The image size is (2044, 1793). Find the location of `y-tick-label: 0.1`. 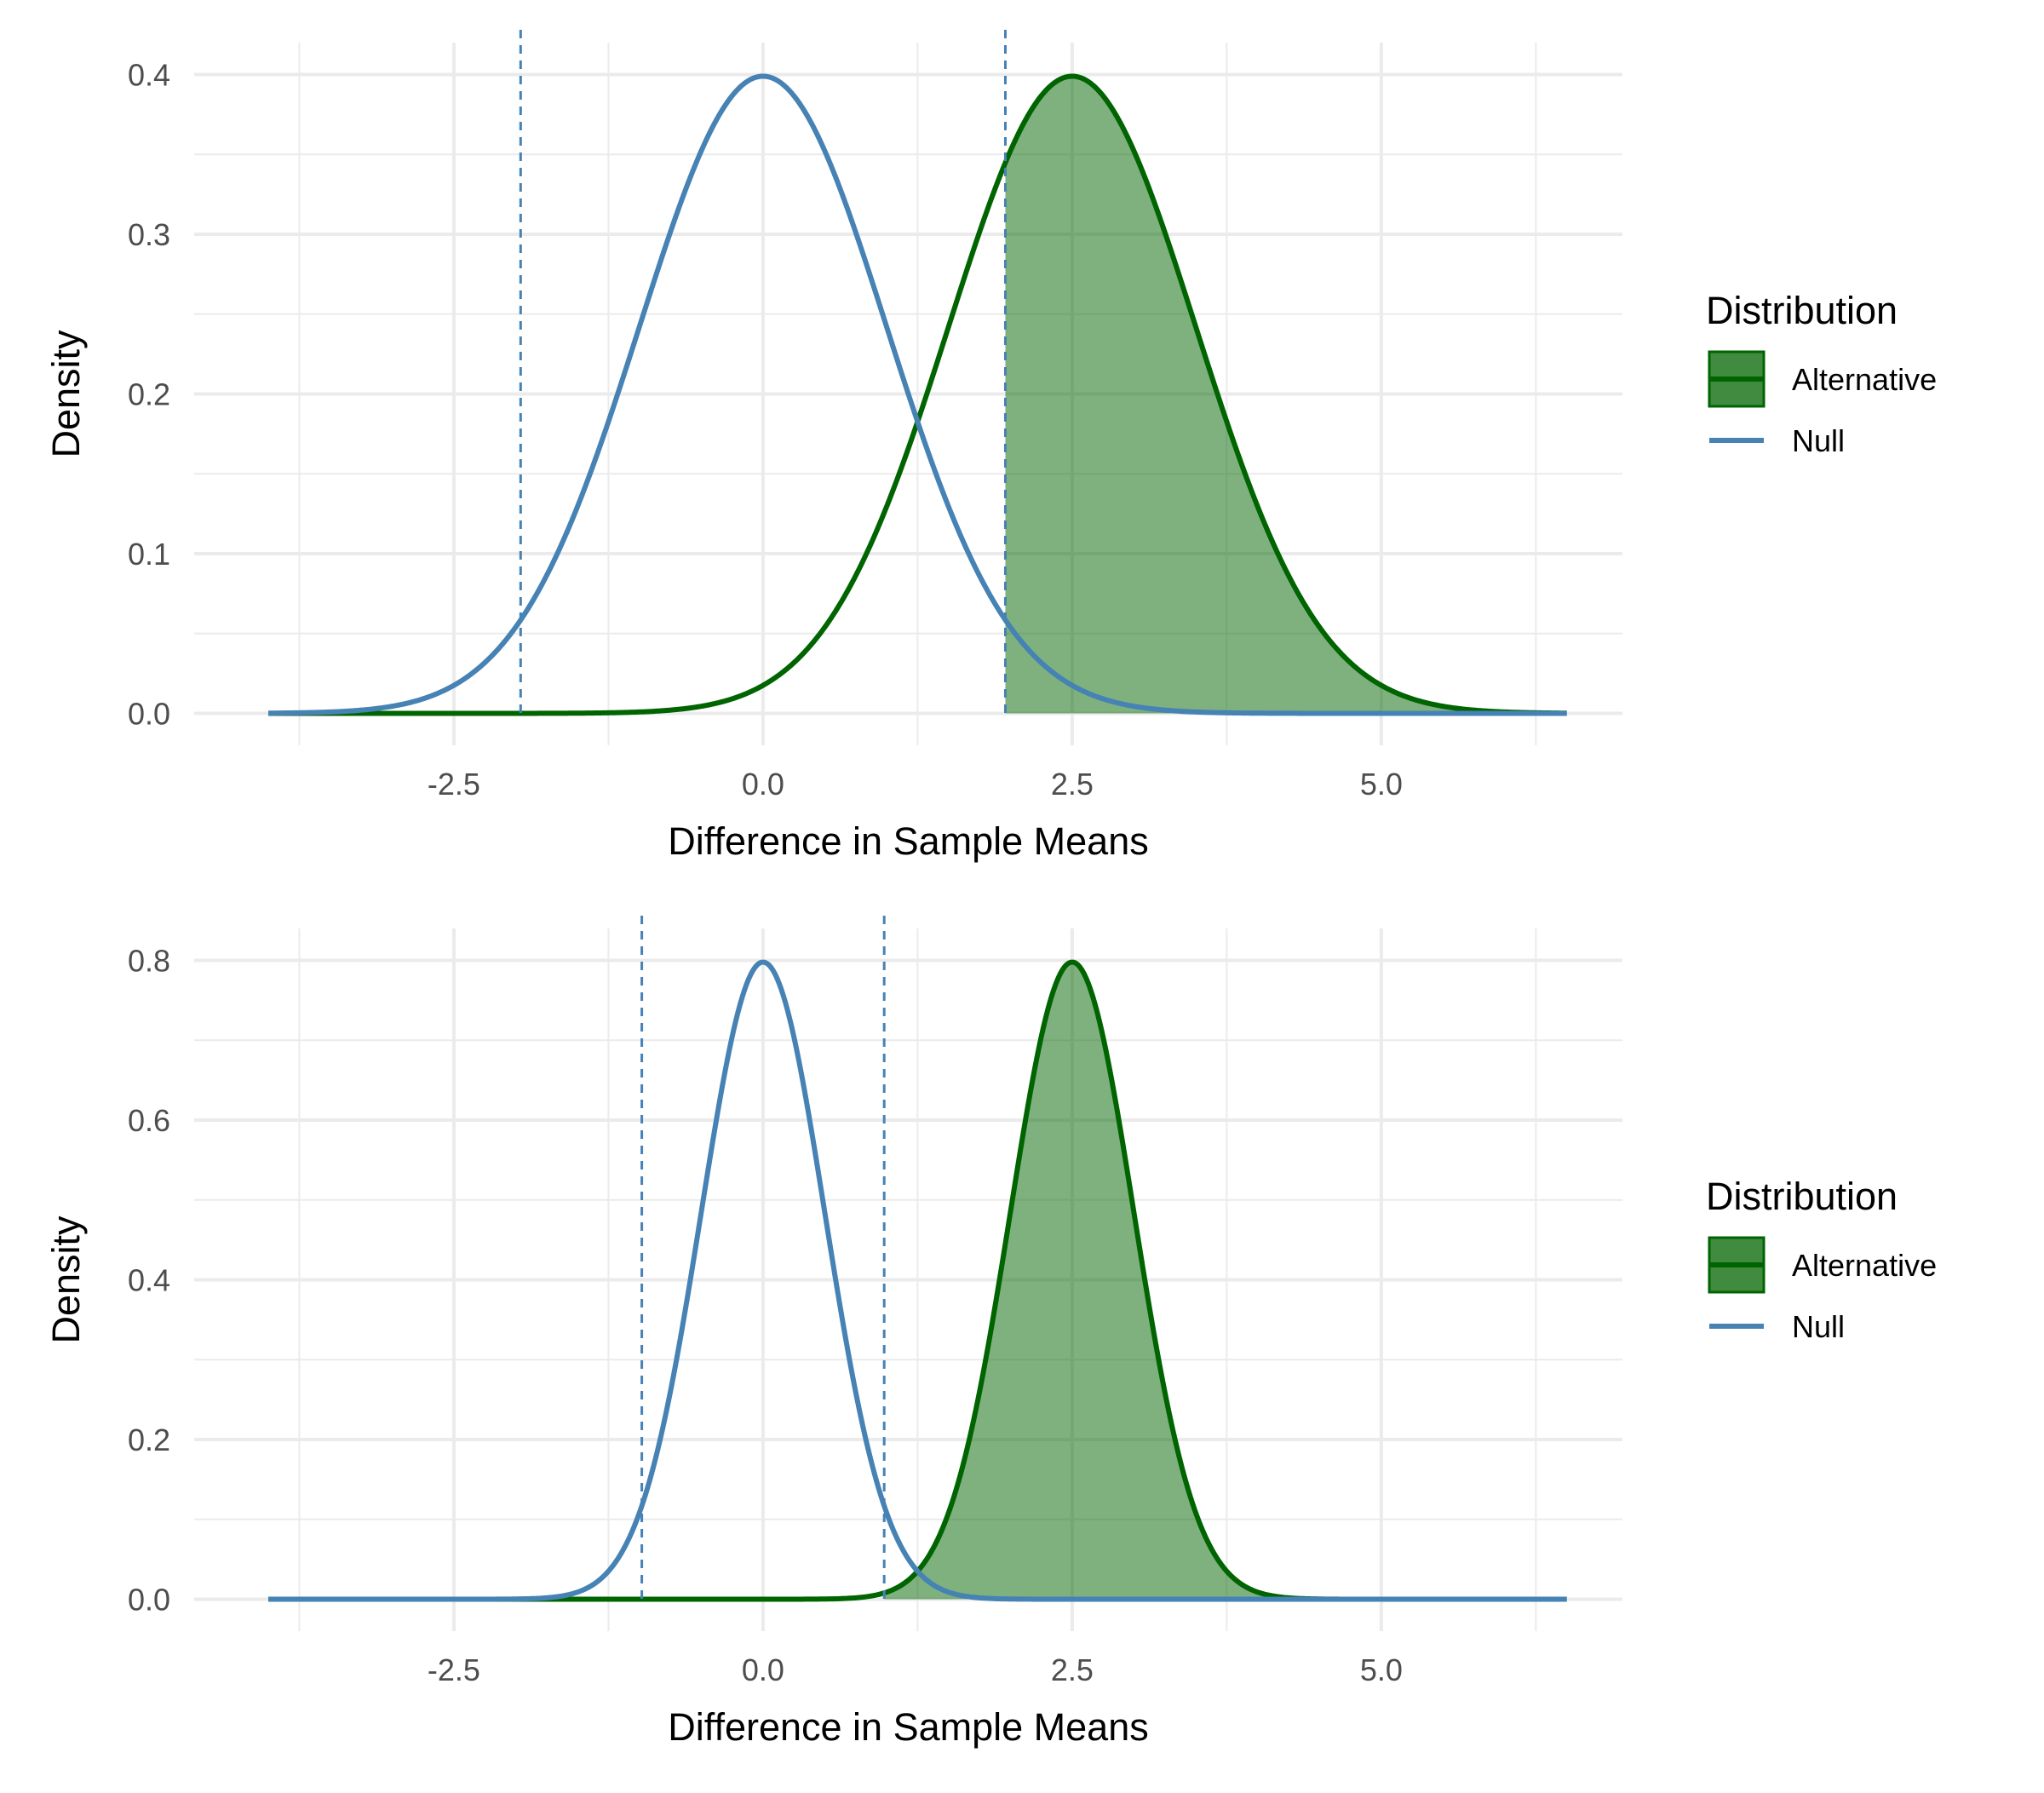

y-tick-label: 0.1 is located at coordinates (149, 555).